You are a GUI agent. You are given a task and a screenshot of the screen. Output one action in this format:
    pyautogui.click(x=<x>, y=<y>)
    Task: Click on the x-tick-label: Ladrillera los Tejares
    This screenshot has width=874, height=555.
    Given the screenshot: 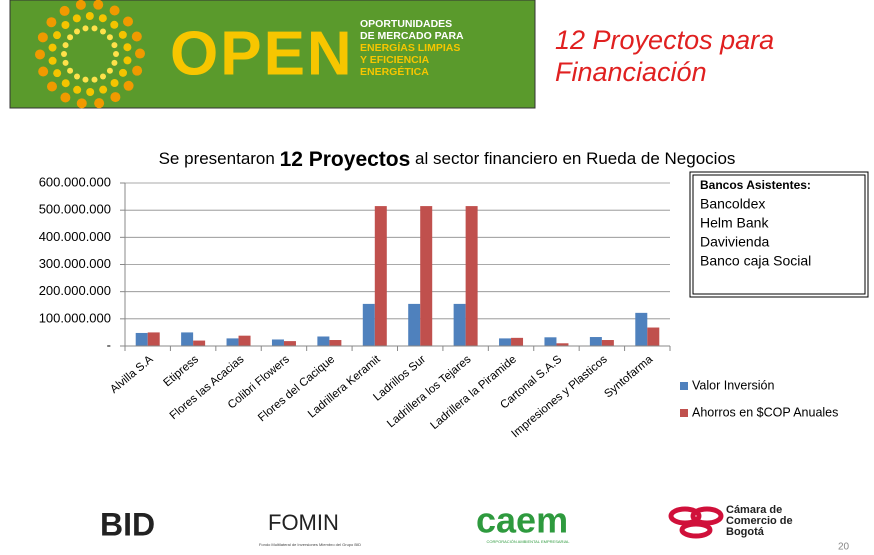 What is the action you would take?
    pyautogui.click(x=429, y=391)
    